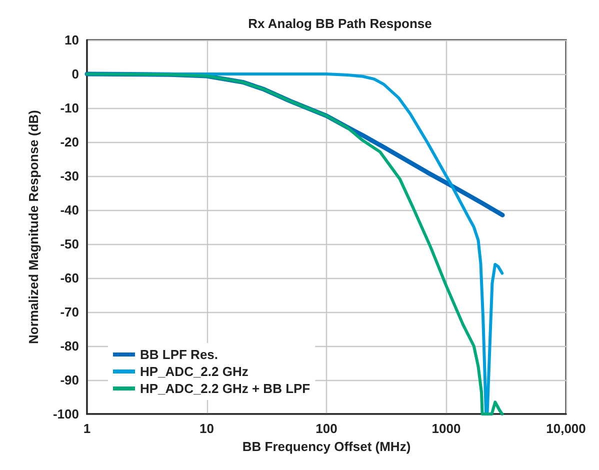 This screenshot has height=470, width=599. I want to click on y-tick-label: -50, so click(69, 244).